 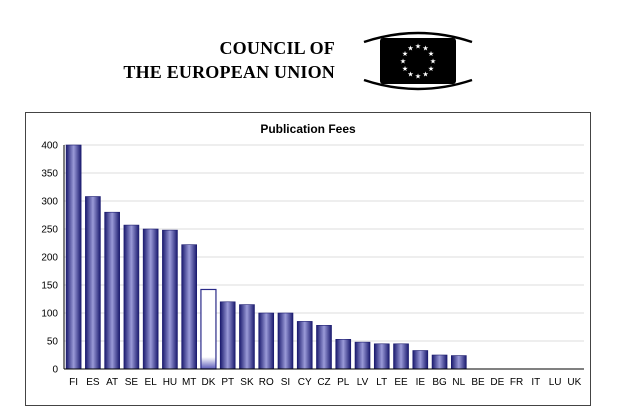 I want to click on org-name-line-2: THE EUROPEAN UNION, so click(x=229, y=72).